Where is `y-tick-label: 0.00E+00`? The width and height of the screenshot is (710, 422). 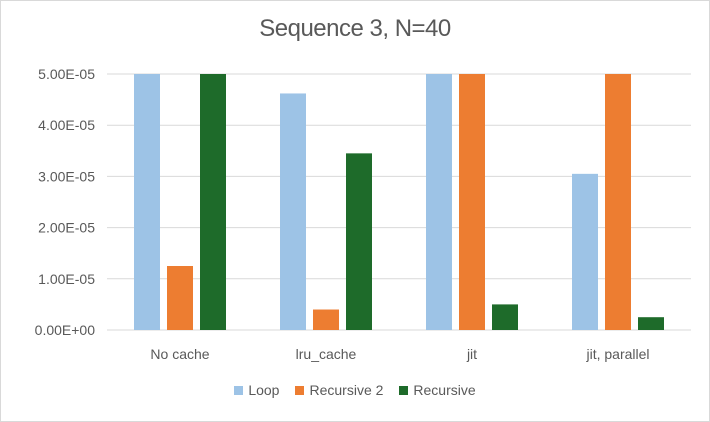 y-tick-label: 0.00E+00 is located at coordinates (65, 330).